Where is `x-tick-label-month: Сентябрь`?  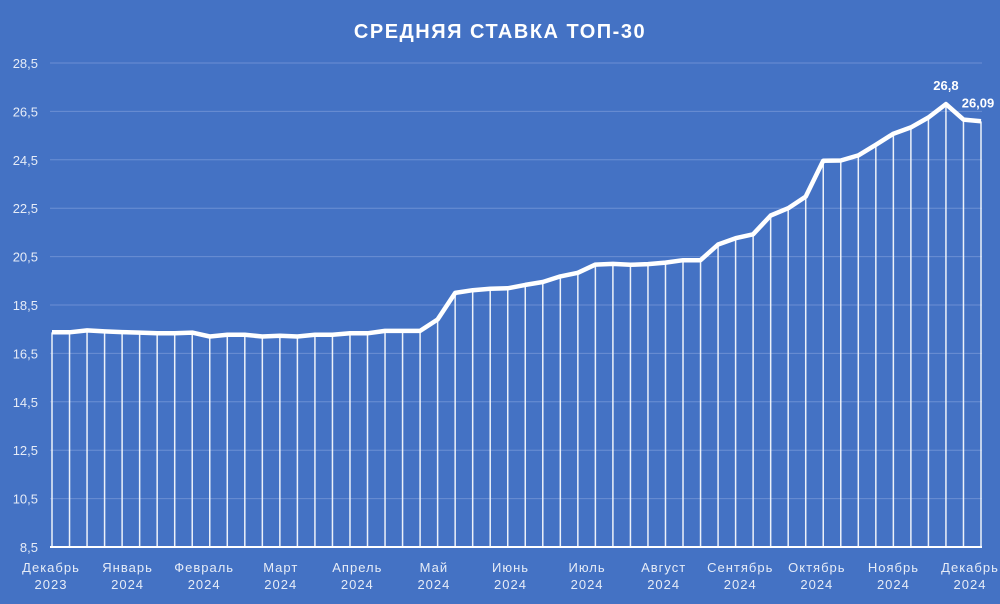
x-tick-label-month: Сентябрь is located at coordinates (740, 567).